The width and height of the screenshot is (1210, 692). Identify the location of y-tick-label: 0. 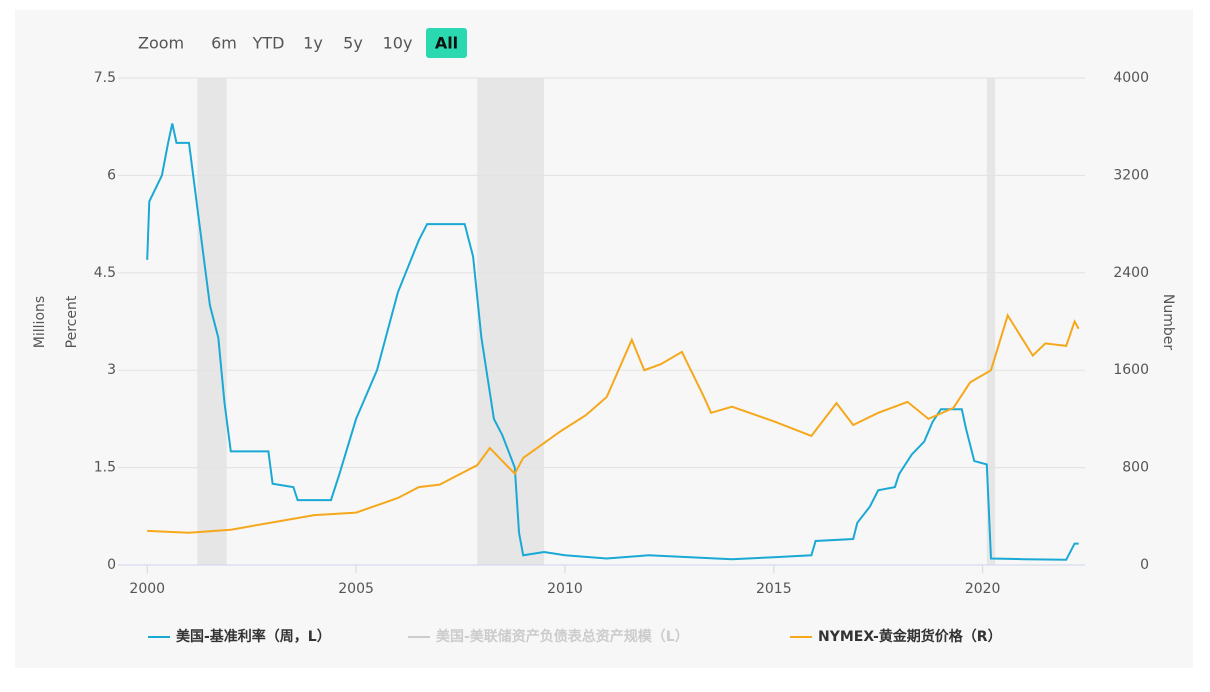
(111, 565).